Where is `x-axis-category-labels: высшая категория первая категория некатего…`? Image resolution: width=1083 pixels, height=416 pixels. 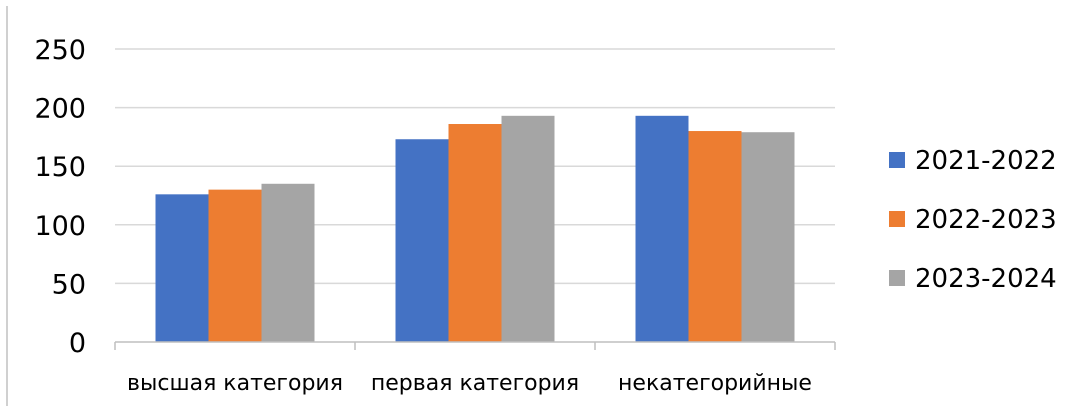
x-axis-category-labels: высшая категория первая категория некатего… is located at coordinates (469, 383).